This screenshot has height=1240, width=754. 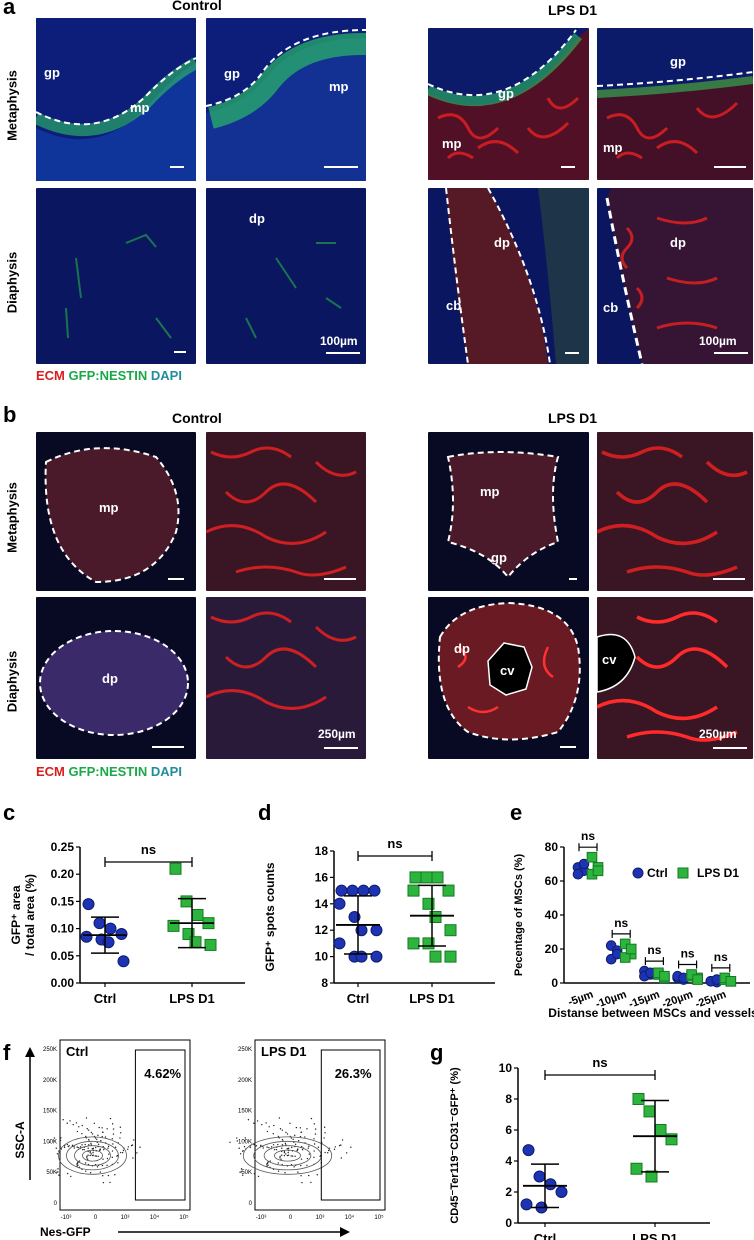 What do you see at coordinates (116, 678) in the screenshot?
I see `micrograph-b-control-diaphysis-1: dp` at bounding box center [116, 678].